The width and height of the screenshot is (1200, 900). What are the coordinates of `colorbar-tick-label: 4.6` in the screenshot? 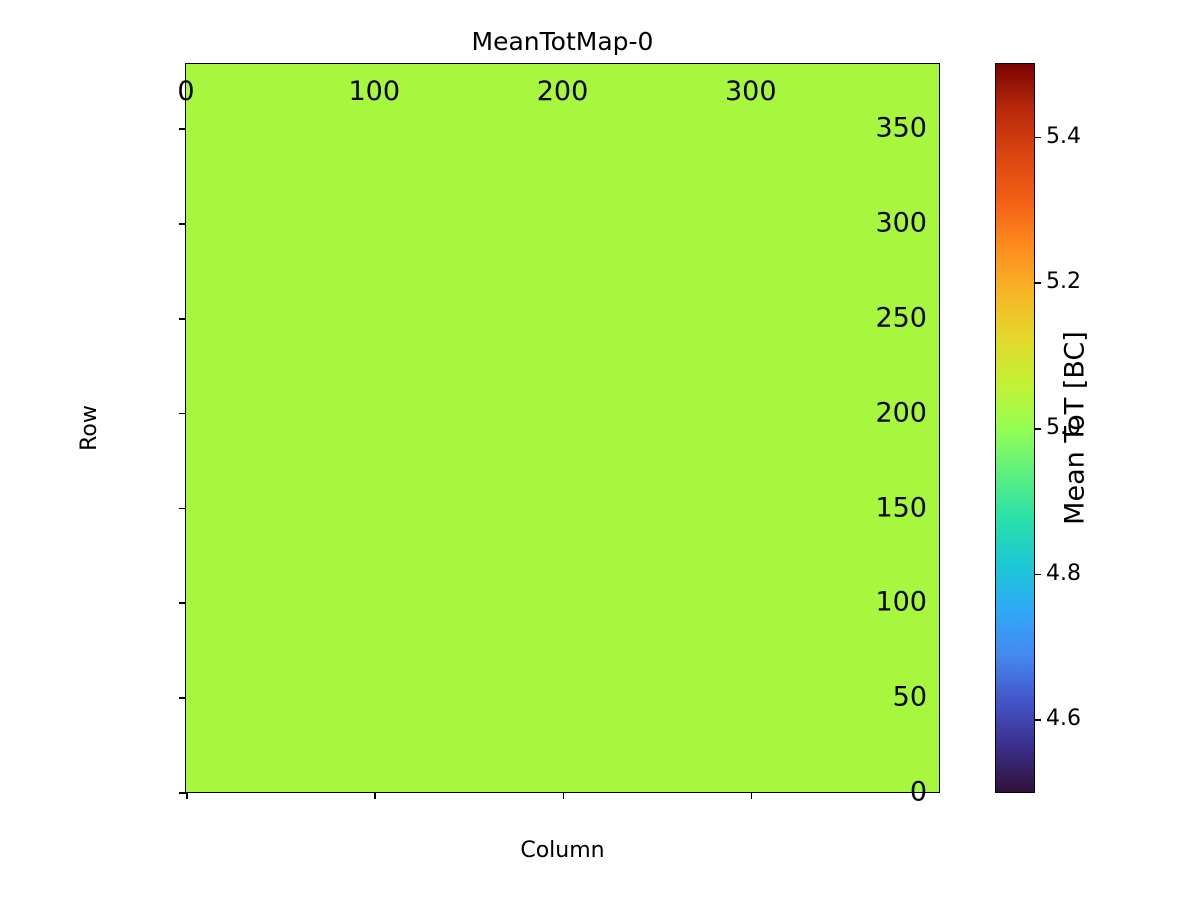 It's located at (1063, 719).